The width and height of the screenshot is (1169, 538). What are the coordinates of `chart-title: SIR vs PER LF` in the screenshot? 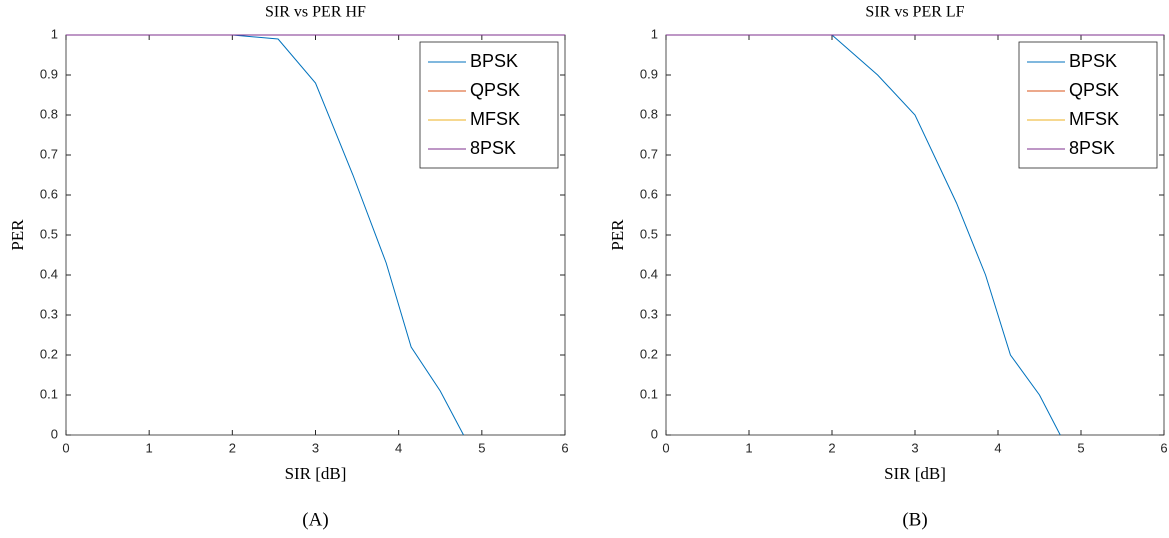 It's located at (914, 12).